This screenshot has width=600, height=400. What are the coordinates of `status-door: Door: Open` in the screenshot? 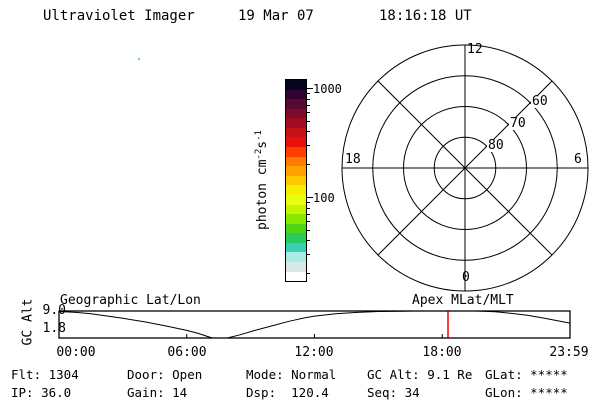 It's located at (165, 374).